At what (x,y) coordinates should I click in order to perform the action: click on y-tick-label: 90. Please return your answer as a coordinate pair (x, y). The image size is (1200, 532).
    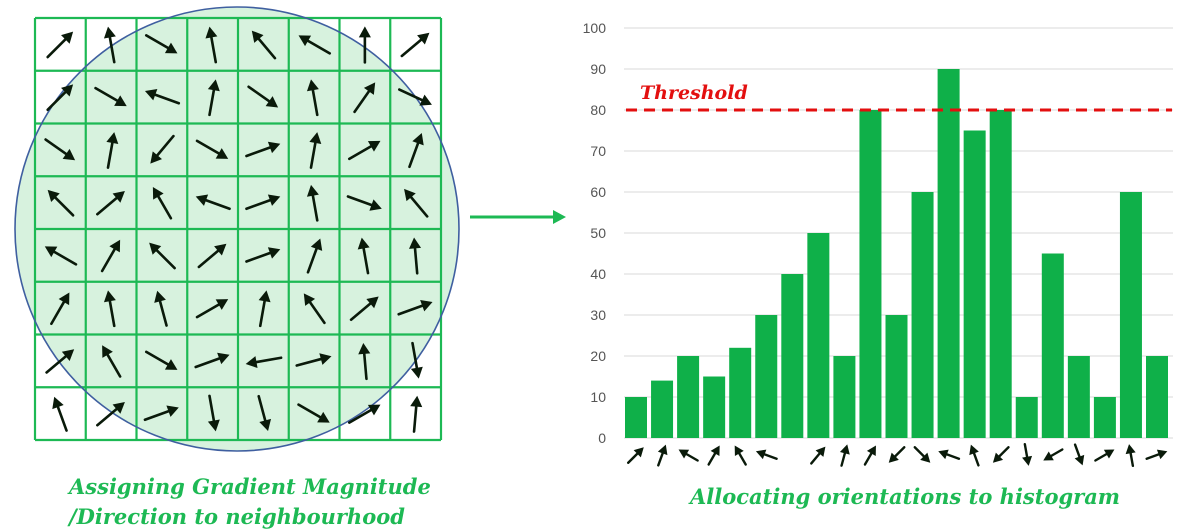
    Looking at the image, I should click on (598, 69).